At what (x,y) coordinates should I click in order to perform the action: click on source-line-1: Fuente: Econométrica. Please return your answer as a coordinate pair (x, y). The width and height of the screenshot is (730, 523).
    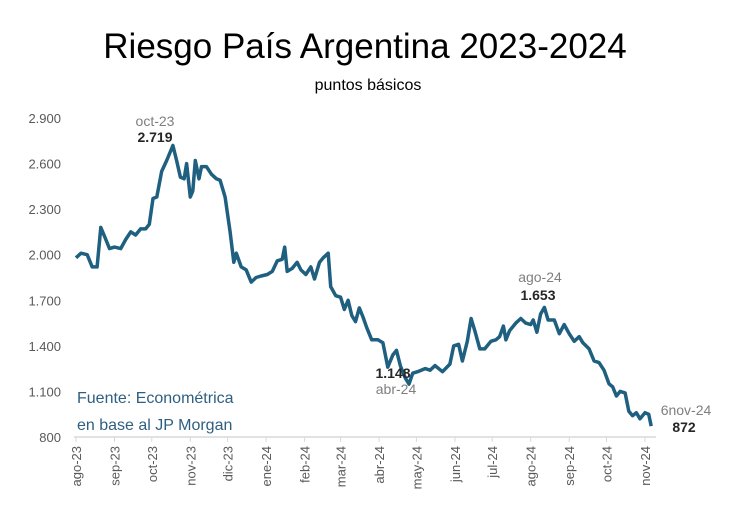
    Looking at the image, I should click on (155, 398).